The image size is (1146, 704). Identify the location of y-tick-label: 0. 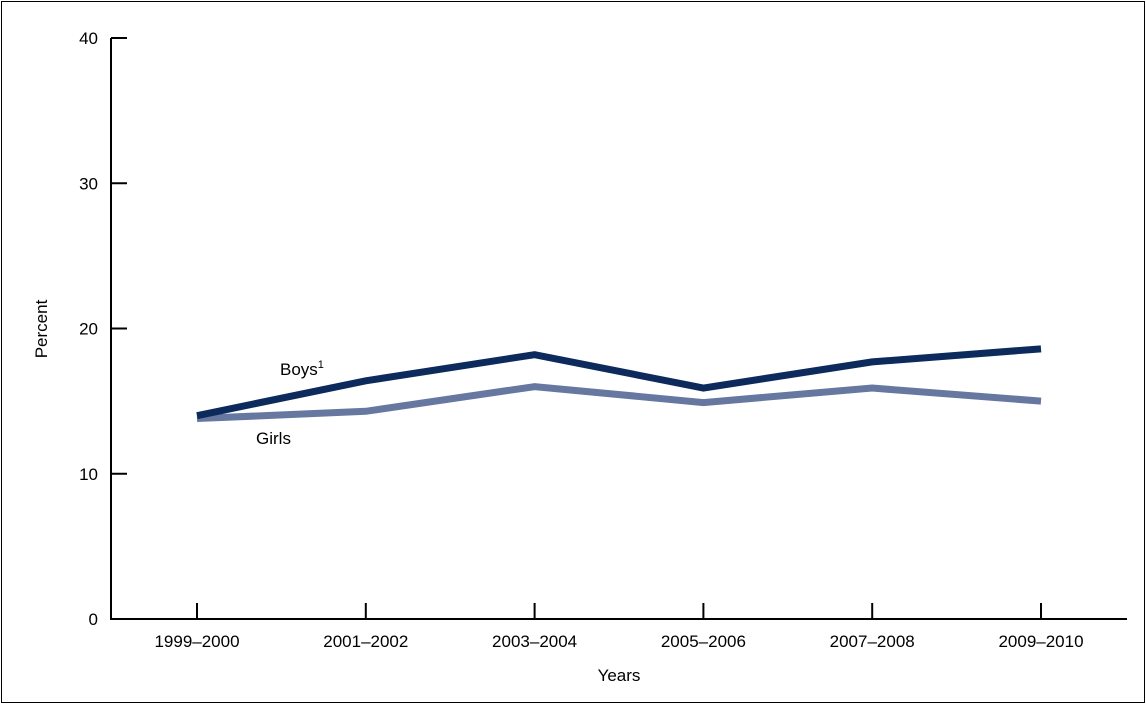
(93, 619).